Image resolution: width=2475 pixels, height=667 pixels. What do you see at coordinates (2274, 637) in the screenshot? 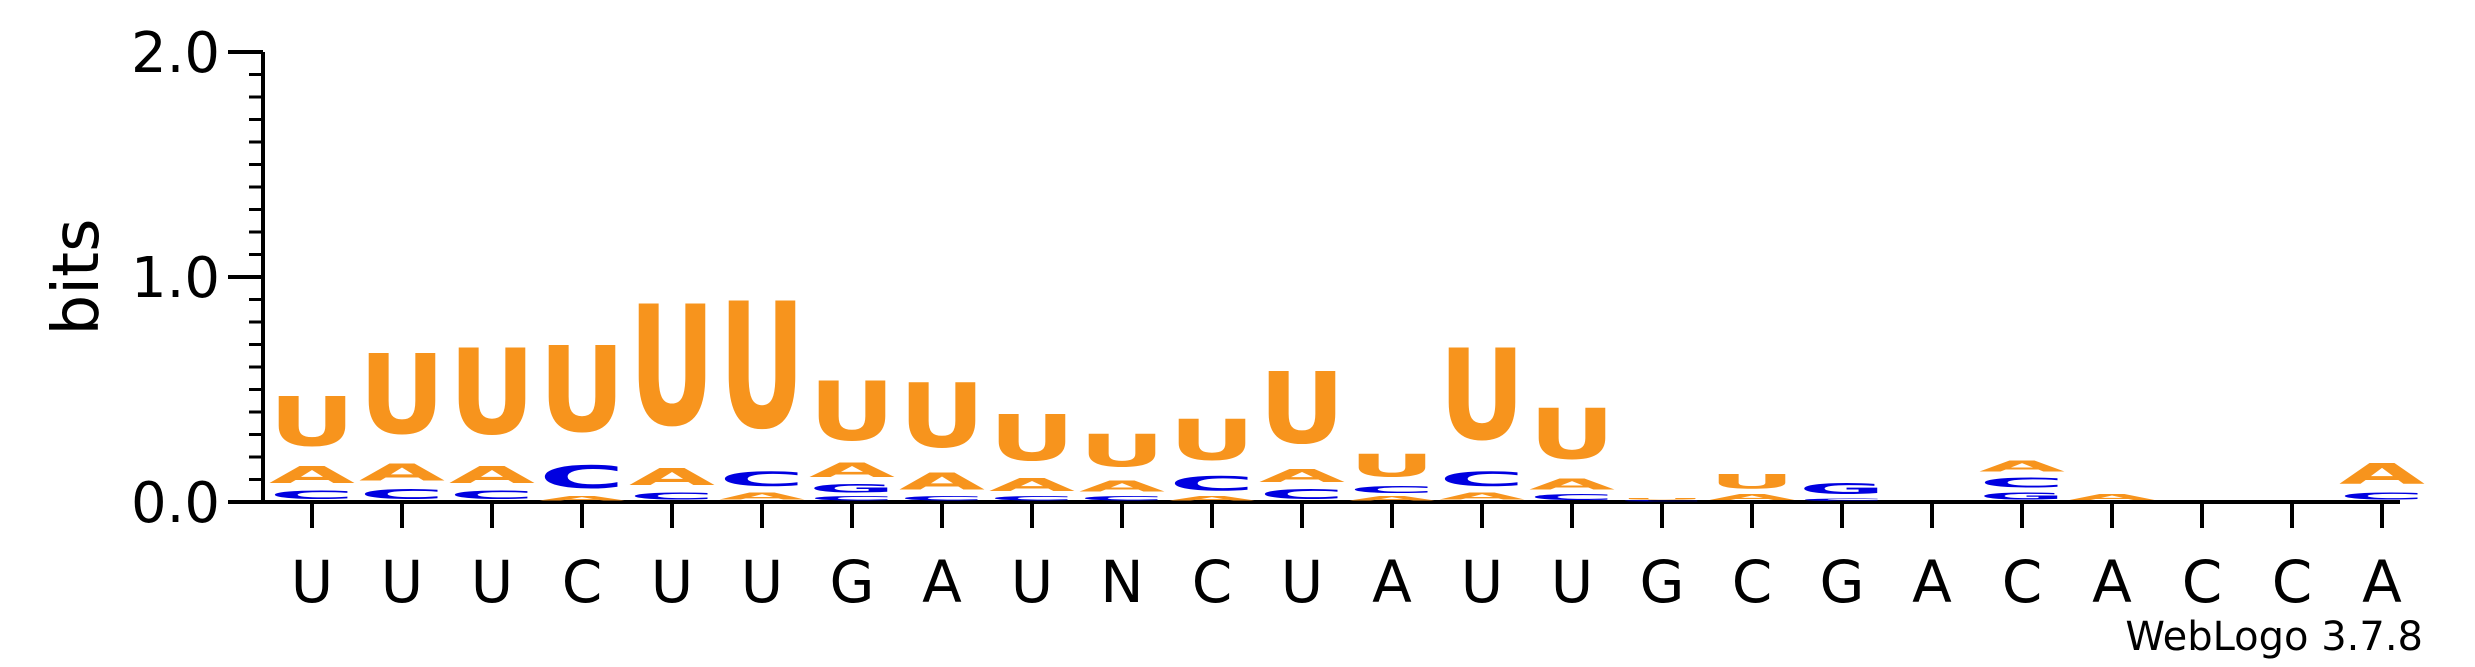
I see `credit: WebLogo 3.7.8` at bounding box center [2274, 637].